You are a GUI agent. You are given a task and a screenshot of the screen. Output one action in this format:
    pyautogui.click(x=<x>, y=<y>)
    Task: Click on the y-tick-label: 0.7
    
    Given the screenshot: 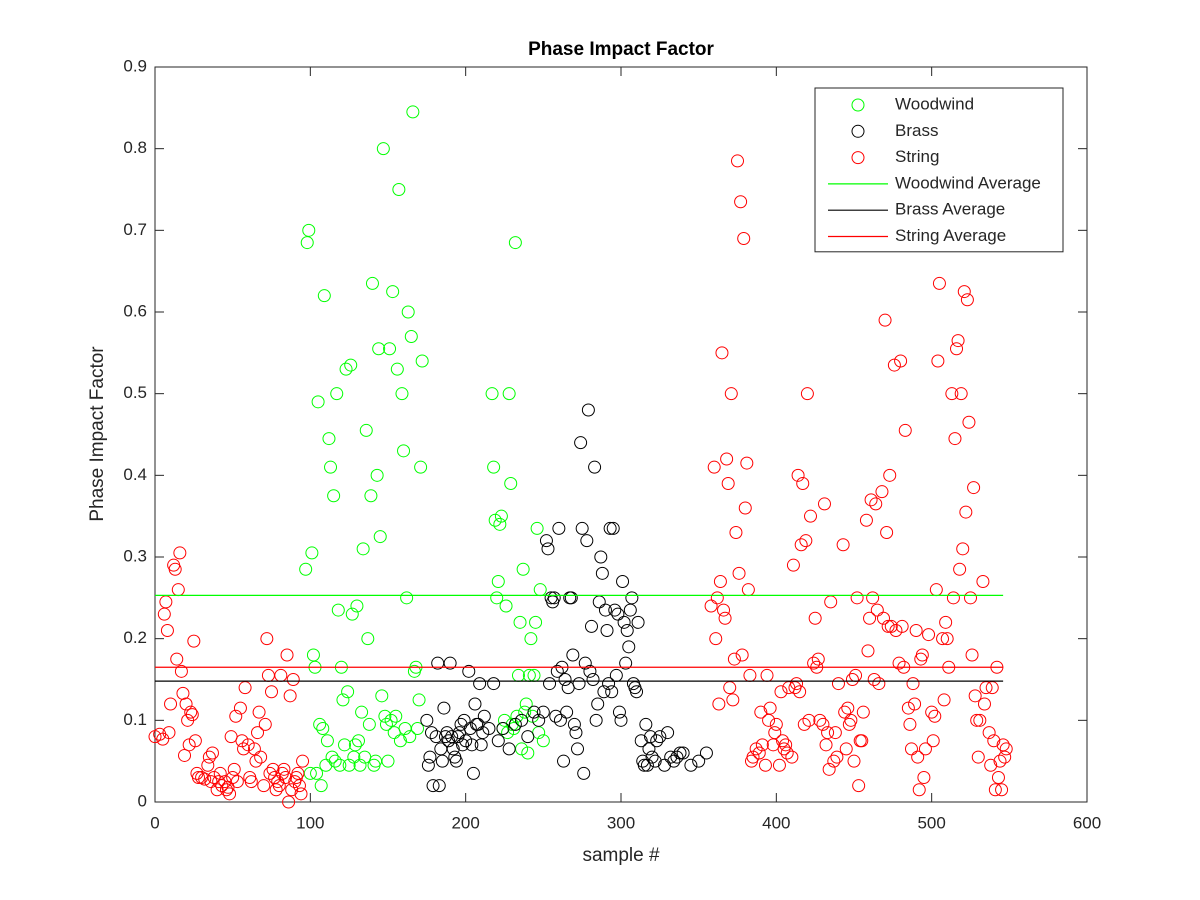 What is the action you would take?
    pyautogui.click(x=135, y=229)
    